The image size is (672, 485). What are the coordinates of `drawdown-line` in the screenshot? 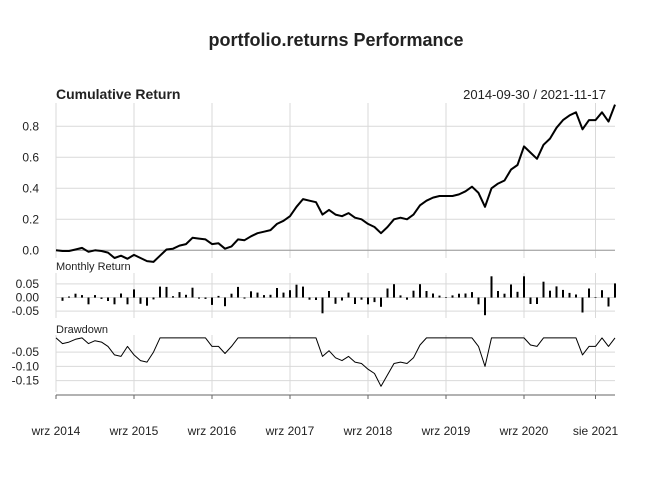 It's located at (335, 362).